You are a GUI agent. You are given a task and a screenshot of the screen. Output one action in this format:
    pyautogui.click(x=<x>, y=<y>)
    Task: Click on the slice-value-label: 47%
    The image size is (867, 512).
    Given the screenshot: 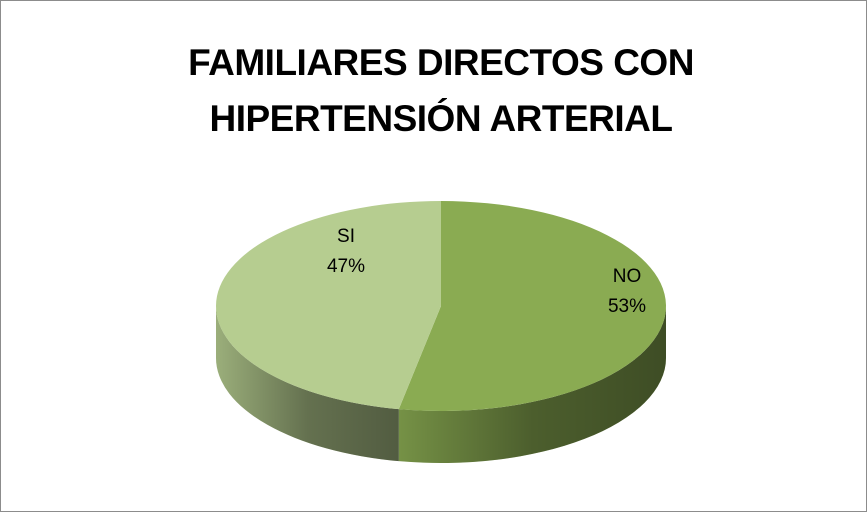 What is the action you would take?
    pyautogui.click(x=346, y=266)
    